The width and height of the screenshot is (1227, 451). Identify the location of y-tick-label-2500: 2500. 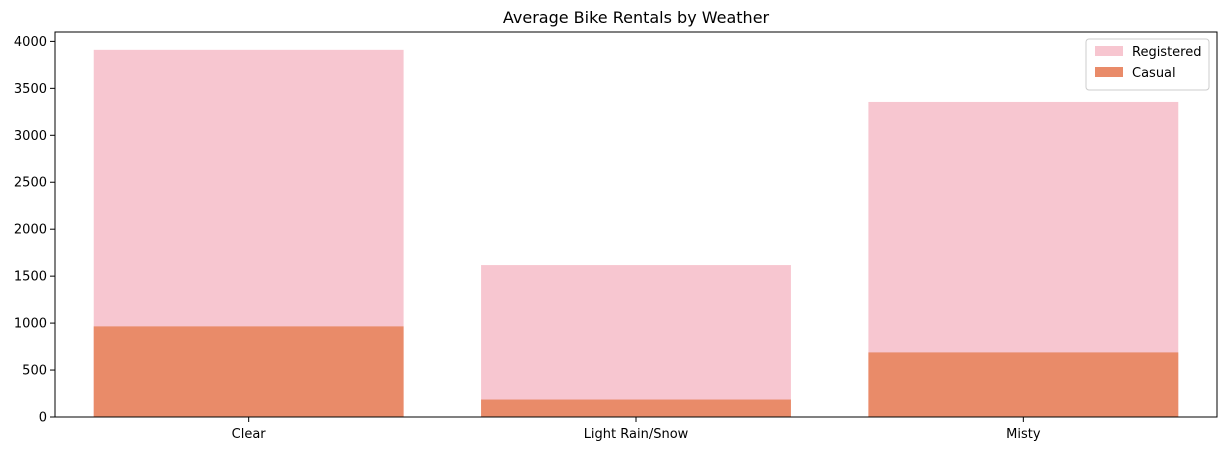
(30, 183).